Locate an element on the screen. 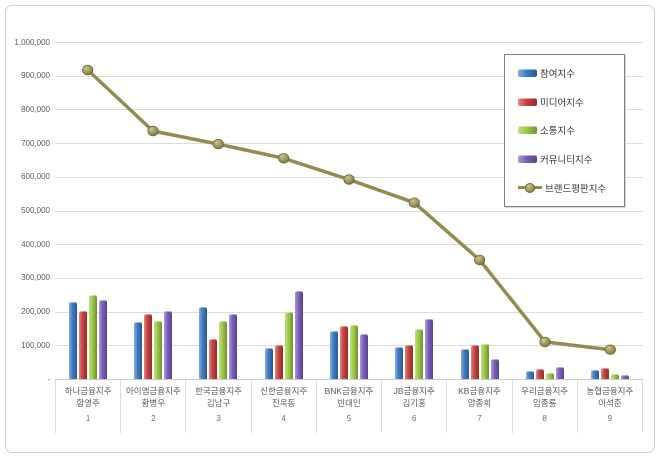 This screenshot has height=458, width=660. ceo-label: 이석준 is located at coordinates (610, 403).